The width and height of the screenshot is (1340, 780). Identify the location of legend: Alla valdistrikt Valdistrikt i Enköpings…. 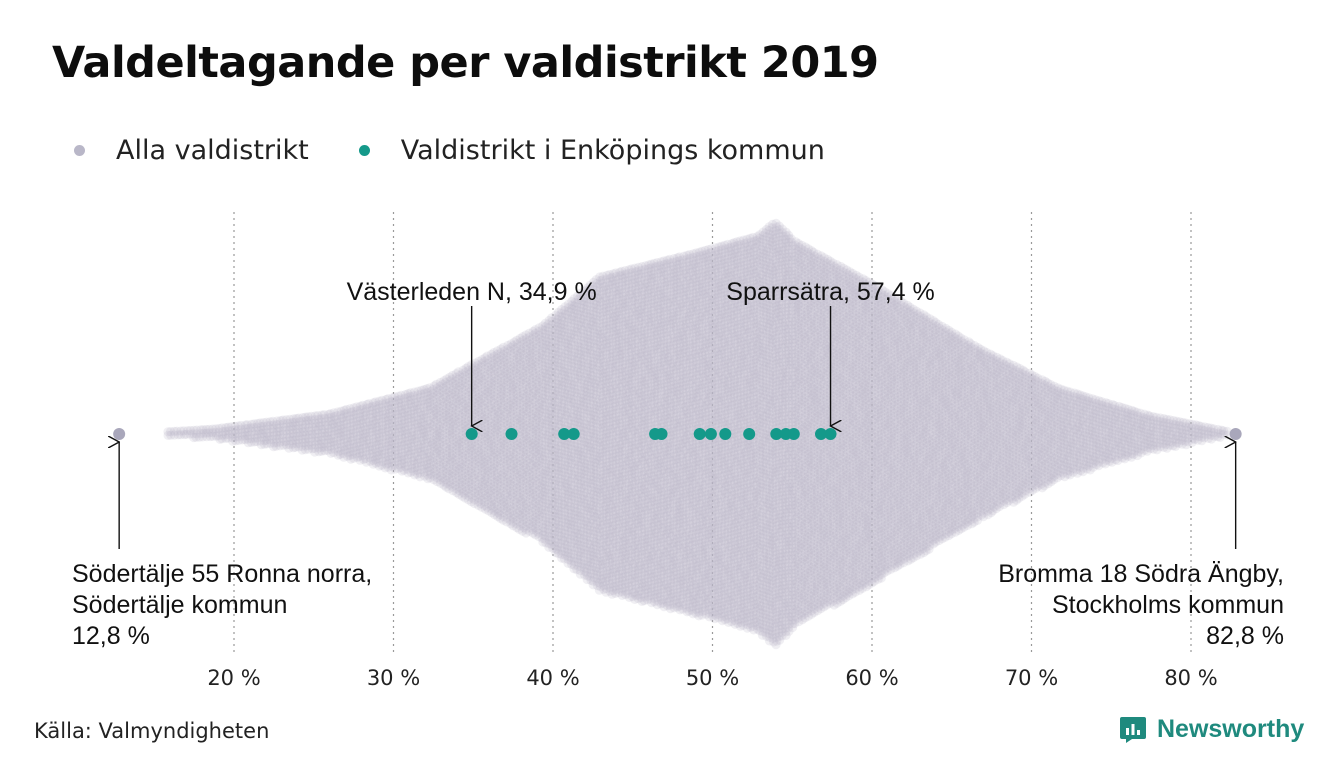
(474, 150).